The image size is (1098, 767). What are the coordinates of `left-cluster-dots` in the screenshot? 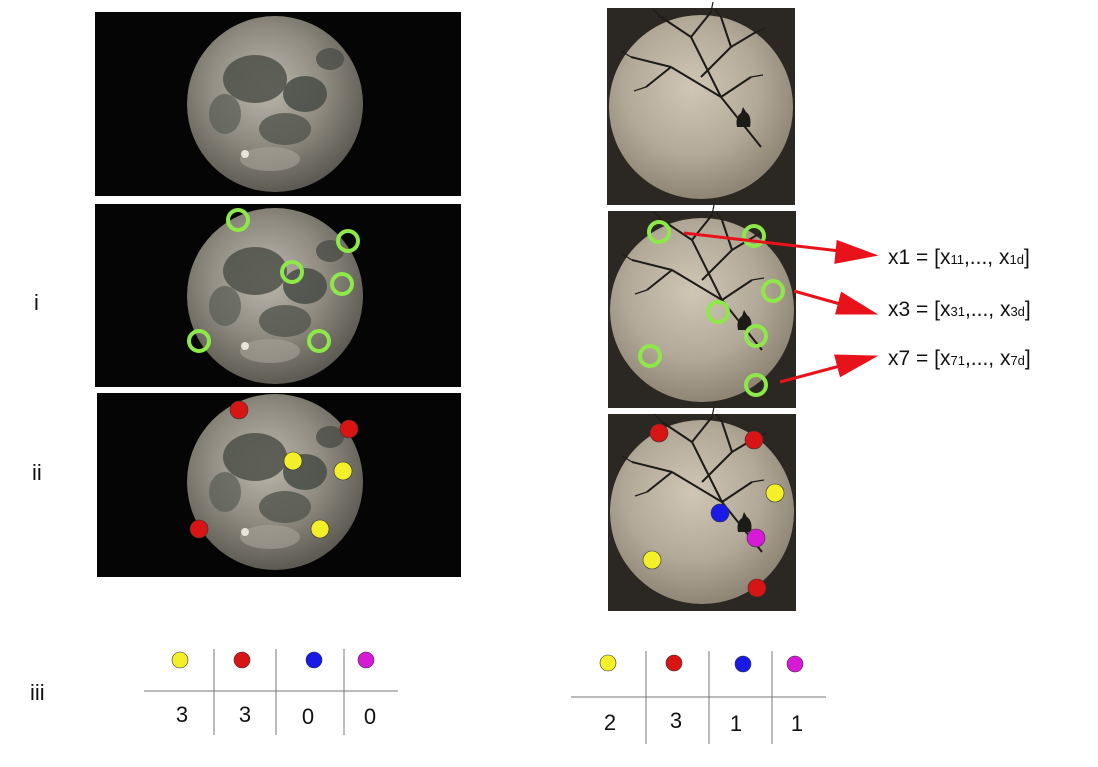 It's located at (274, 469).